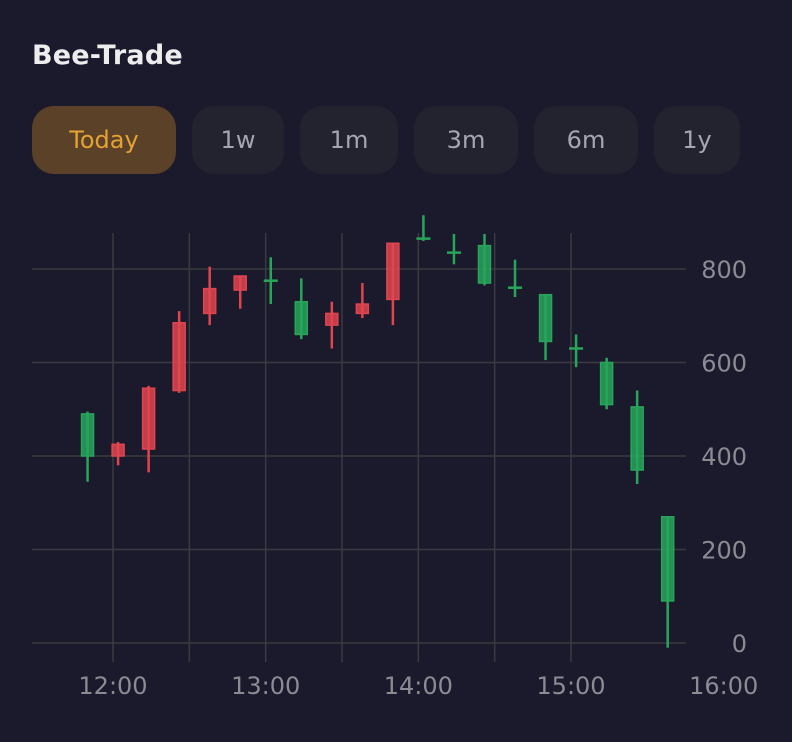  Describe the element at coordinates (739, 644) in the screenshot. I see `y-tick-label: 0` at that location.